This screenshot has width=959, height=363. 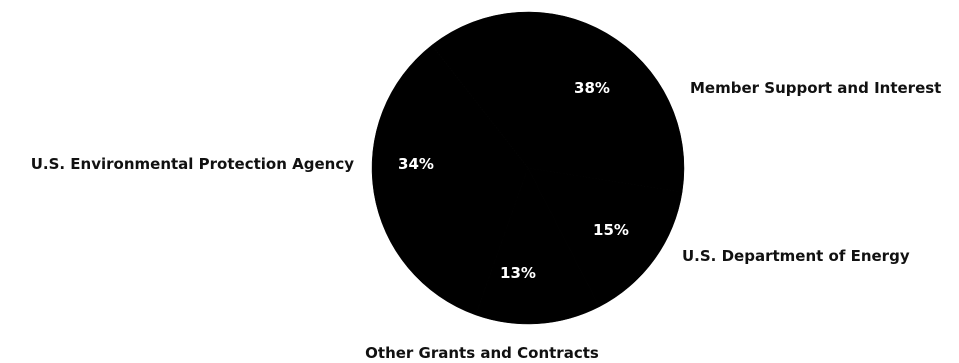 What do you see at coordinates (193, 164) in the screenshot?
I see `category-label-epa: U.S. Environmental Protection Agency` at bounding box center [193, 164].